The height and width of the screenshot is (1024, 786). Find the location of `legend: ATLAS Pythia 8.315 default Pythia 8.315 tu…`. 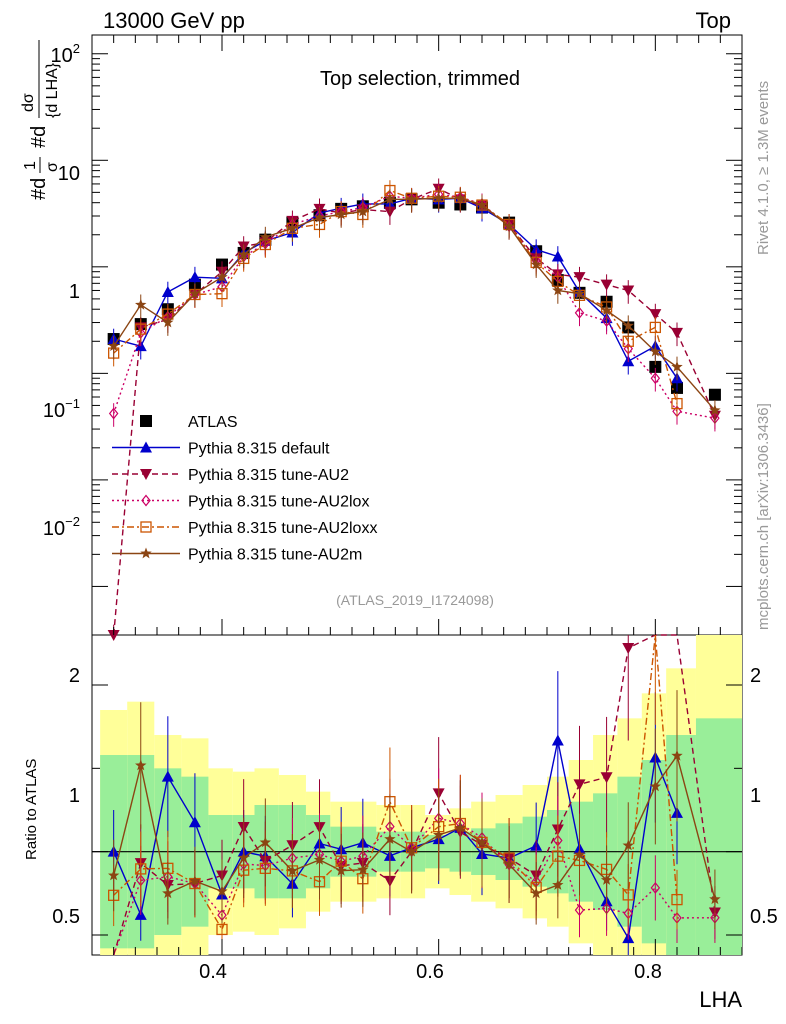

legend: ATLAS Pythia 8.315 default Pythia 8.315 tu… is located at coordinates (244, 489).